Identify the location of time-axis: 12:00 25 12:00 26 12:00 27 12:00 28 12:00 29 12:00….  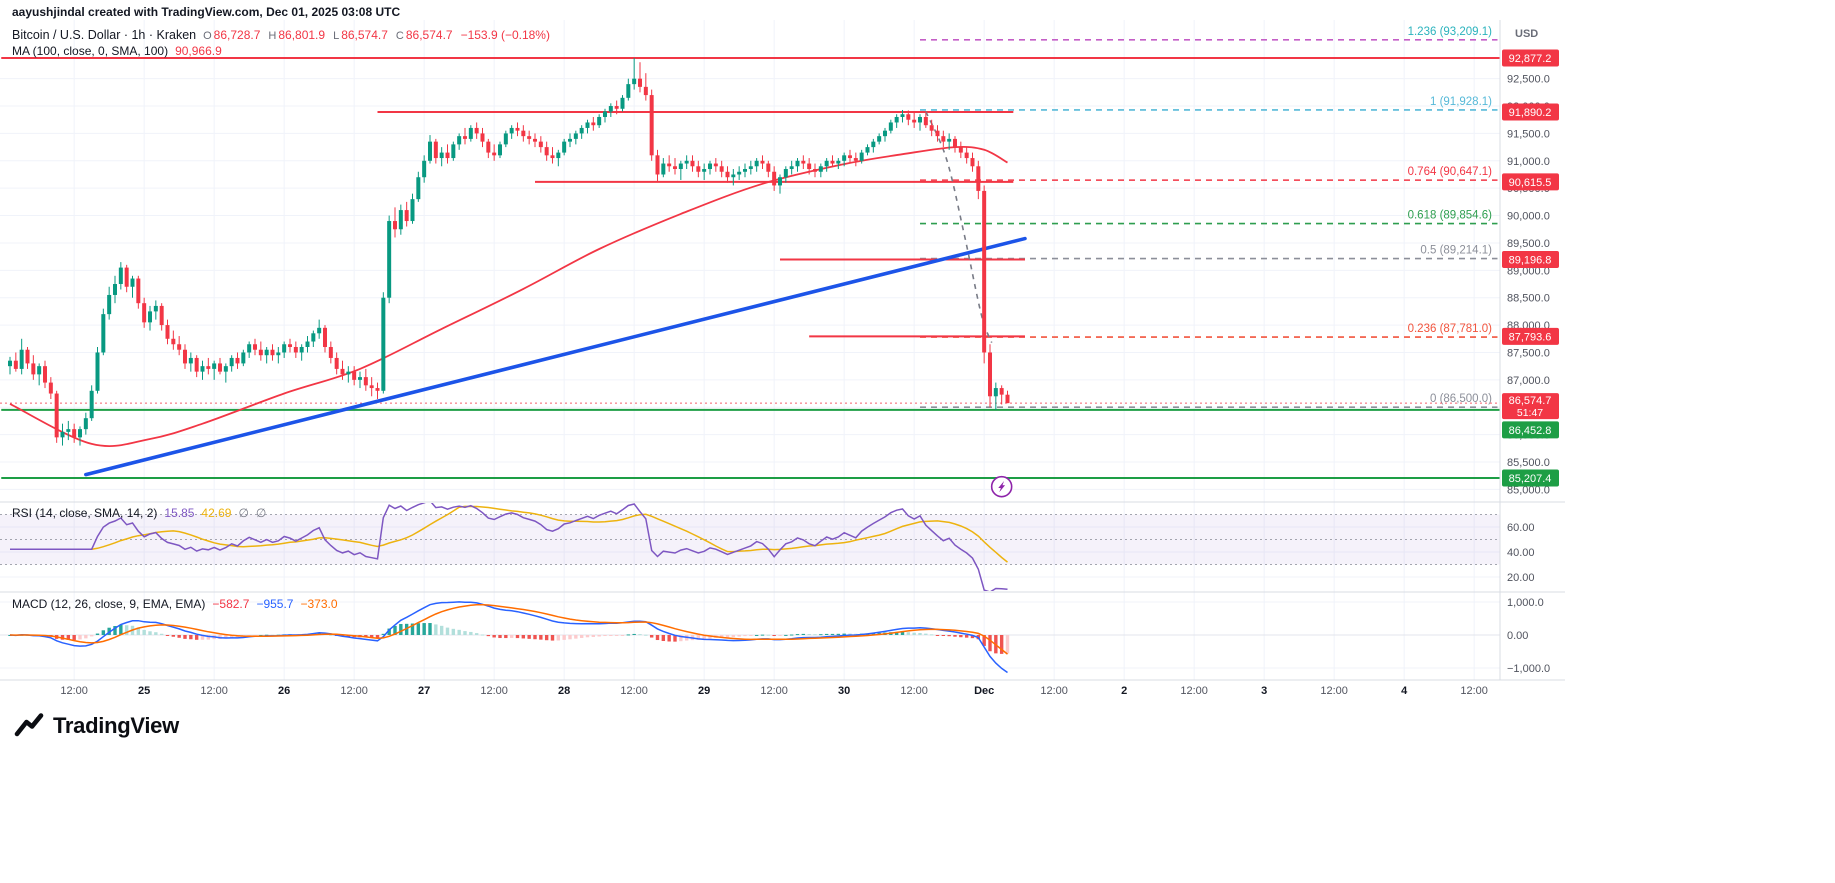
(774, 691).